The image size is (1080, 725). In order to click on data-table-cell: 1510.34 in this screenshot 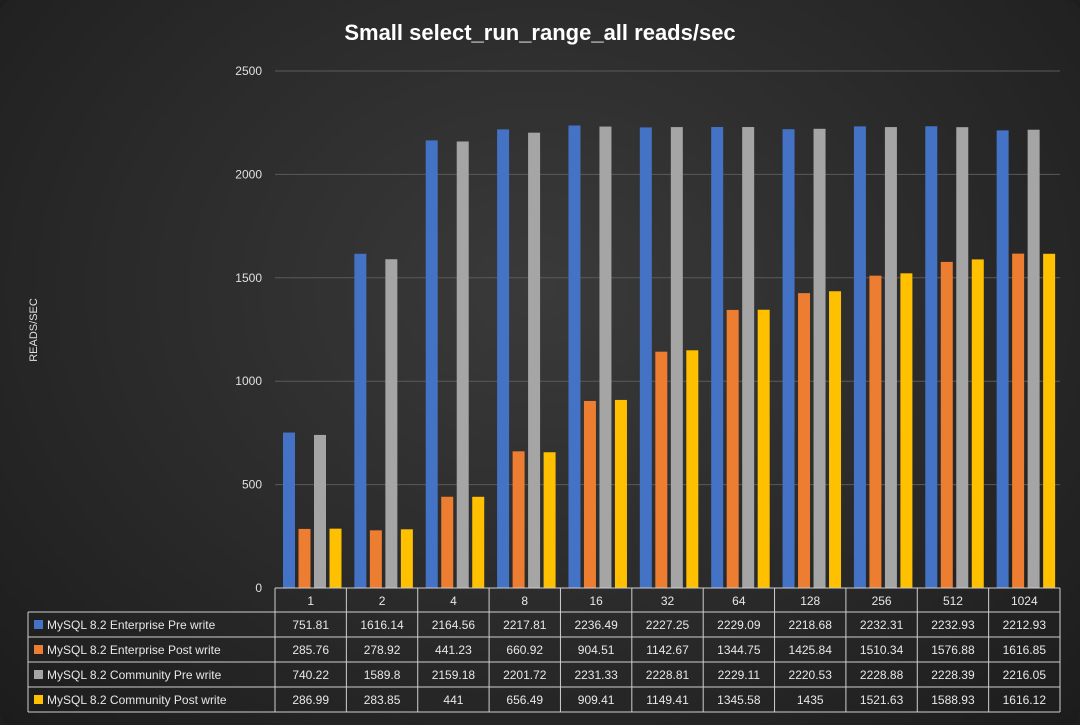, I will do `click(882, 650)`.